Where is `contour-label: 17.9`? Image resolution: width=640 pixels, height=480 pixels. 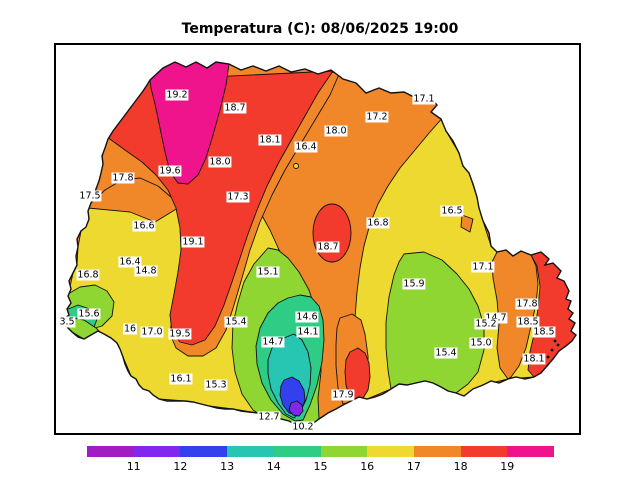
contour-label: 17.9 is located at coordinates (343, 395).